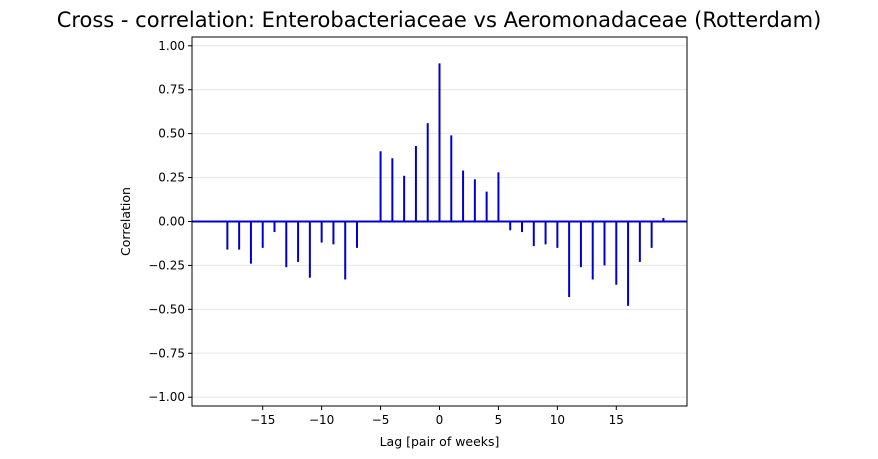  What do you see at coordinates (125, 221) in the screenshot?
I see `y-axis-label: Correlation` at bounding box center [125, 221].